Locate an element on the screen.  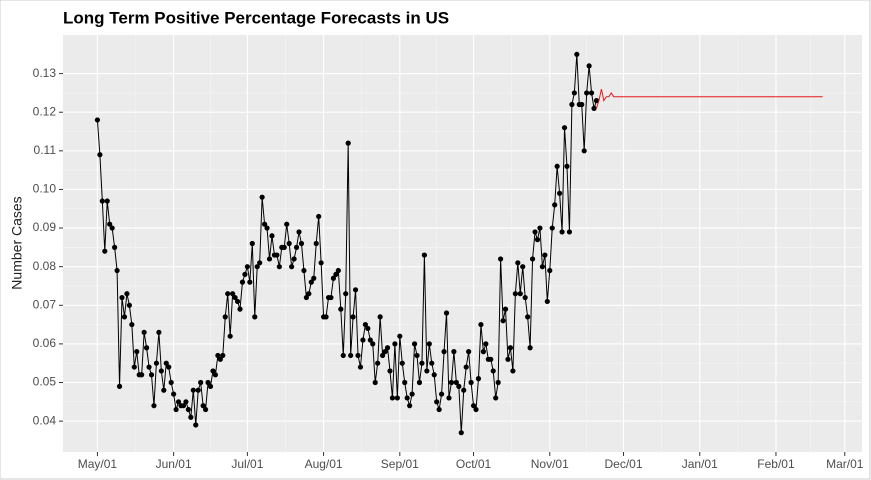
y-tick-label: 0.13 is located at coordinates (45, 73).